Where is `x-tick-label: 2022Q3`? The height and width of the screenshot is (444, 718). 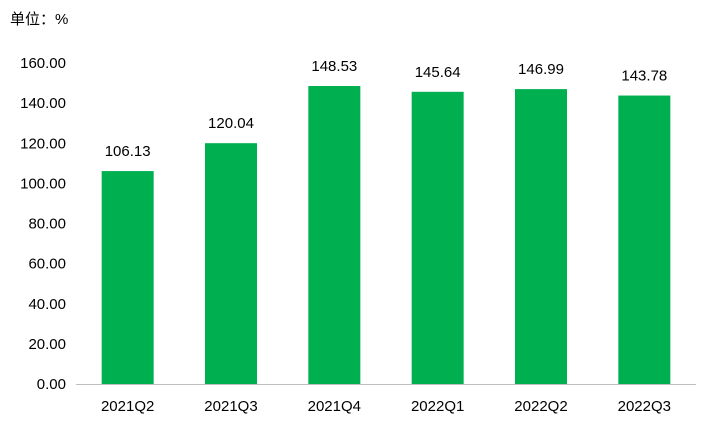
x-tick-label: 2022Q3 is located at coordinates (644, 406).